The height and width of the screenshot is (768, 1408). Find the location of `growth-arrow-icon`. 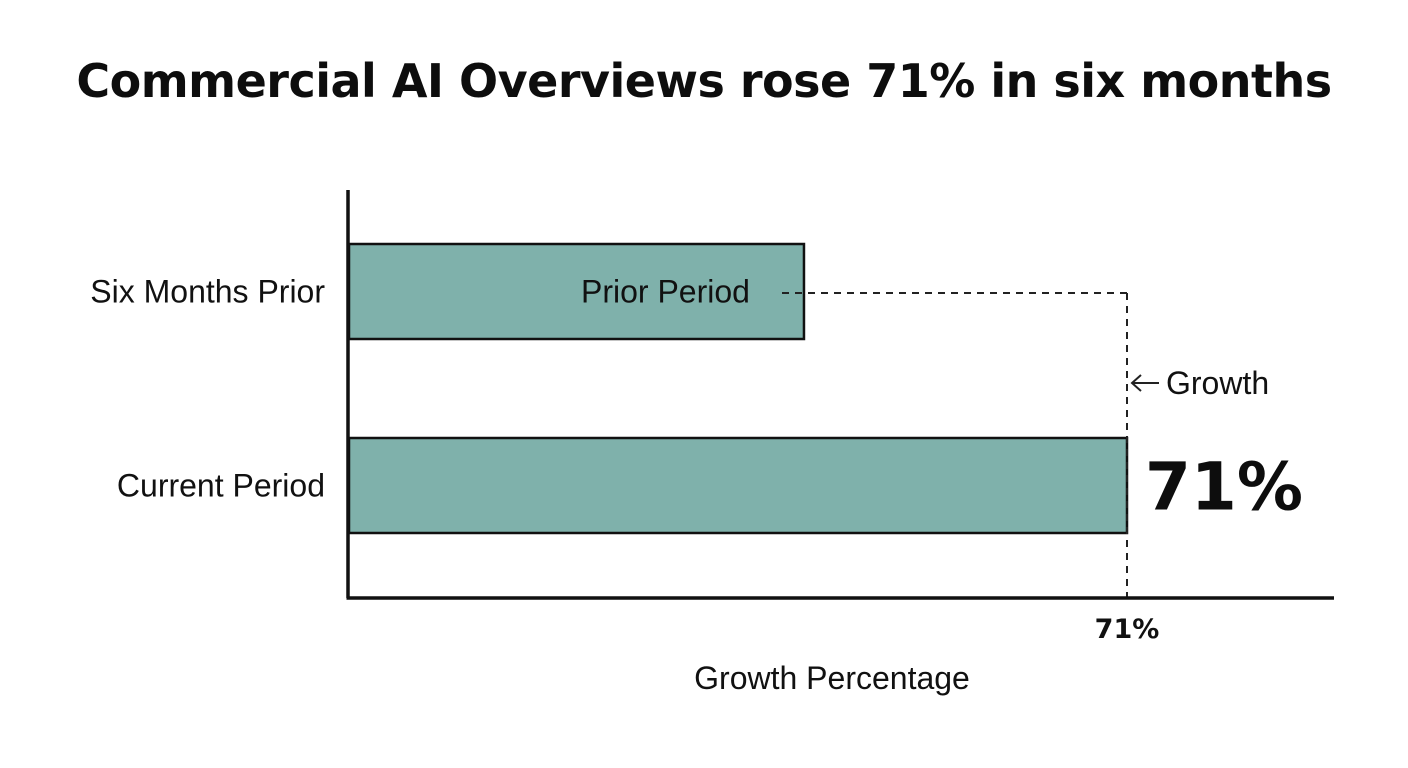

growth-arrow-icon is located at coordinates (1144, 383).